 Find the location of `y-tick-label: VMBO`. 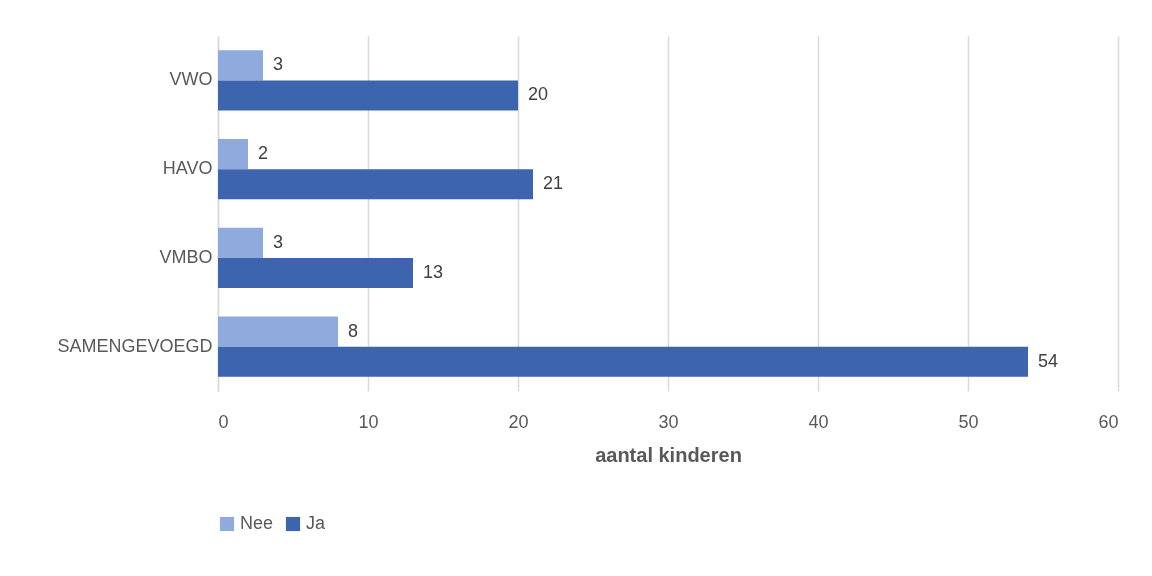

y-tick-label: VMBO is located at coordinates (186, 256).